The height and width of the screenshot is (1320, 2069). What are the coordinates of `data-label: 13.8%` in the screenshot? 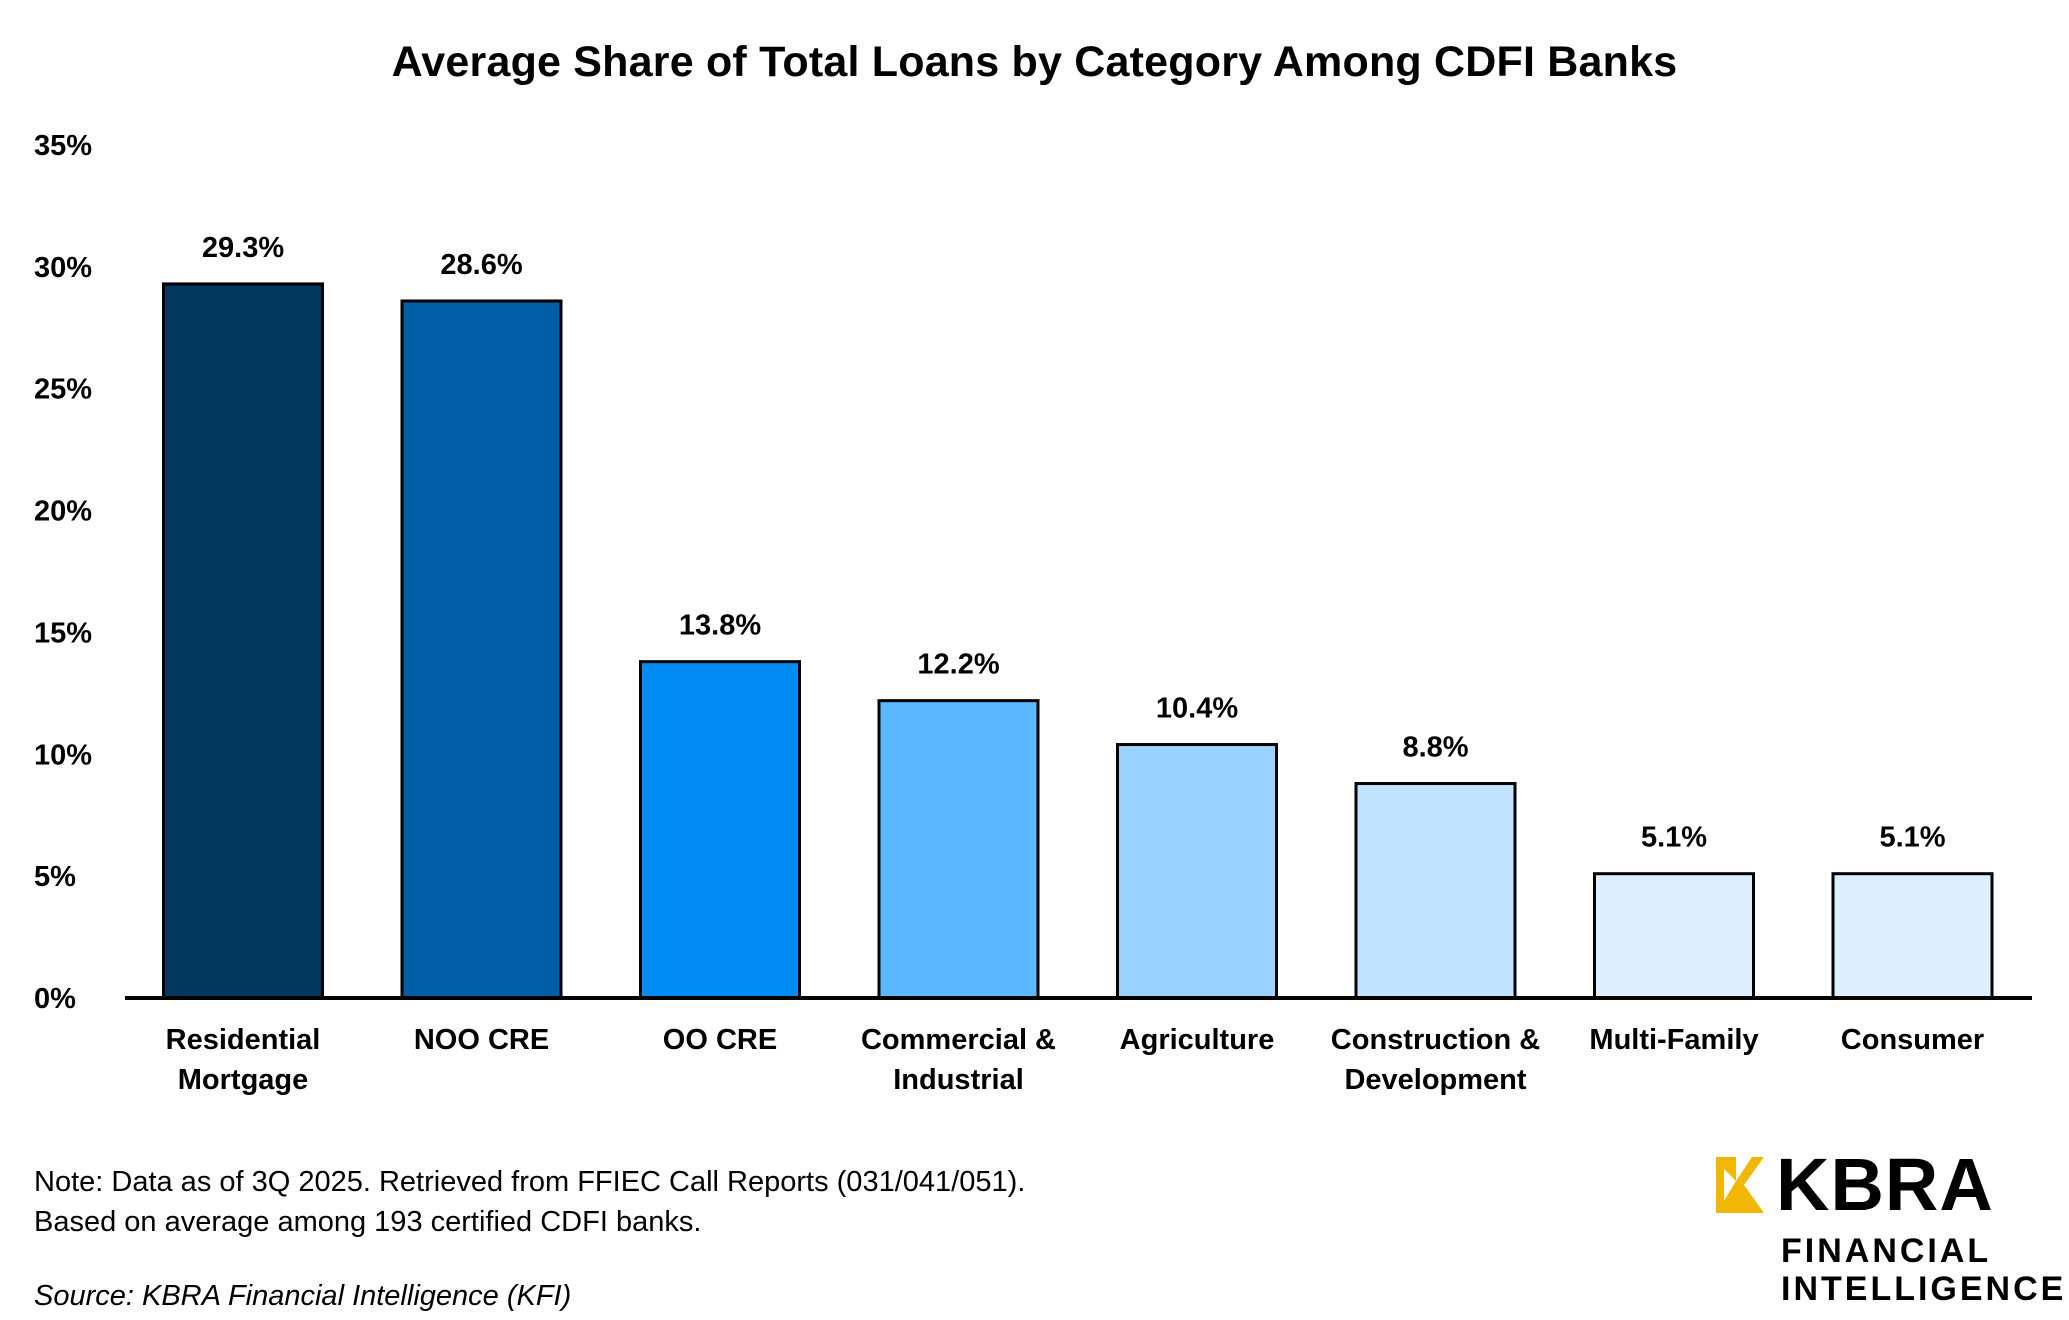 It's located at (720, 626).